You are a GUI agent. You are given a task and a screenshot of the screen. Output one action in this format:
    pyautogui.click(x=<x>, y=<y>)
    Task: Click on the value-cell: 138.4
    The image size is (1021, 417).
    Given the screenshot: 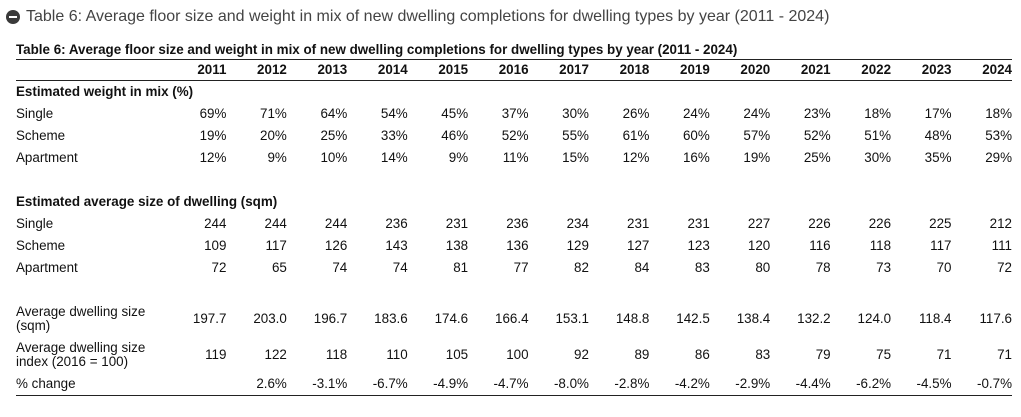 What is the action you would take?
    pyautogui.click(x=753, y=318)
    